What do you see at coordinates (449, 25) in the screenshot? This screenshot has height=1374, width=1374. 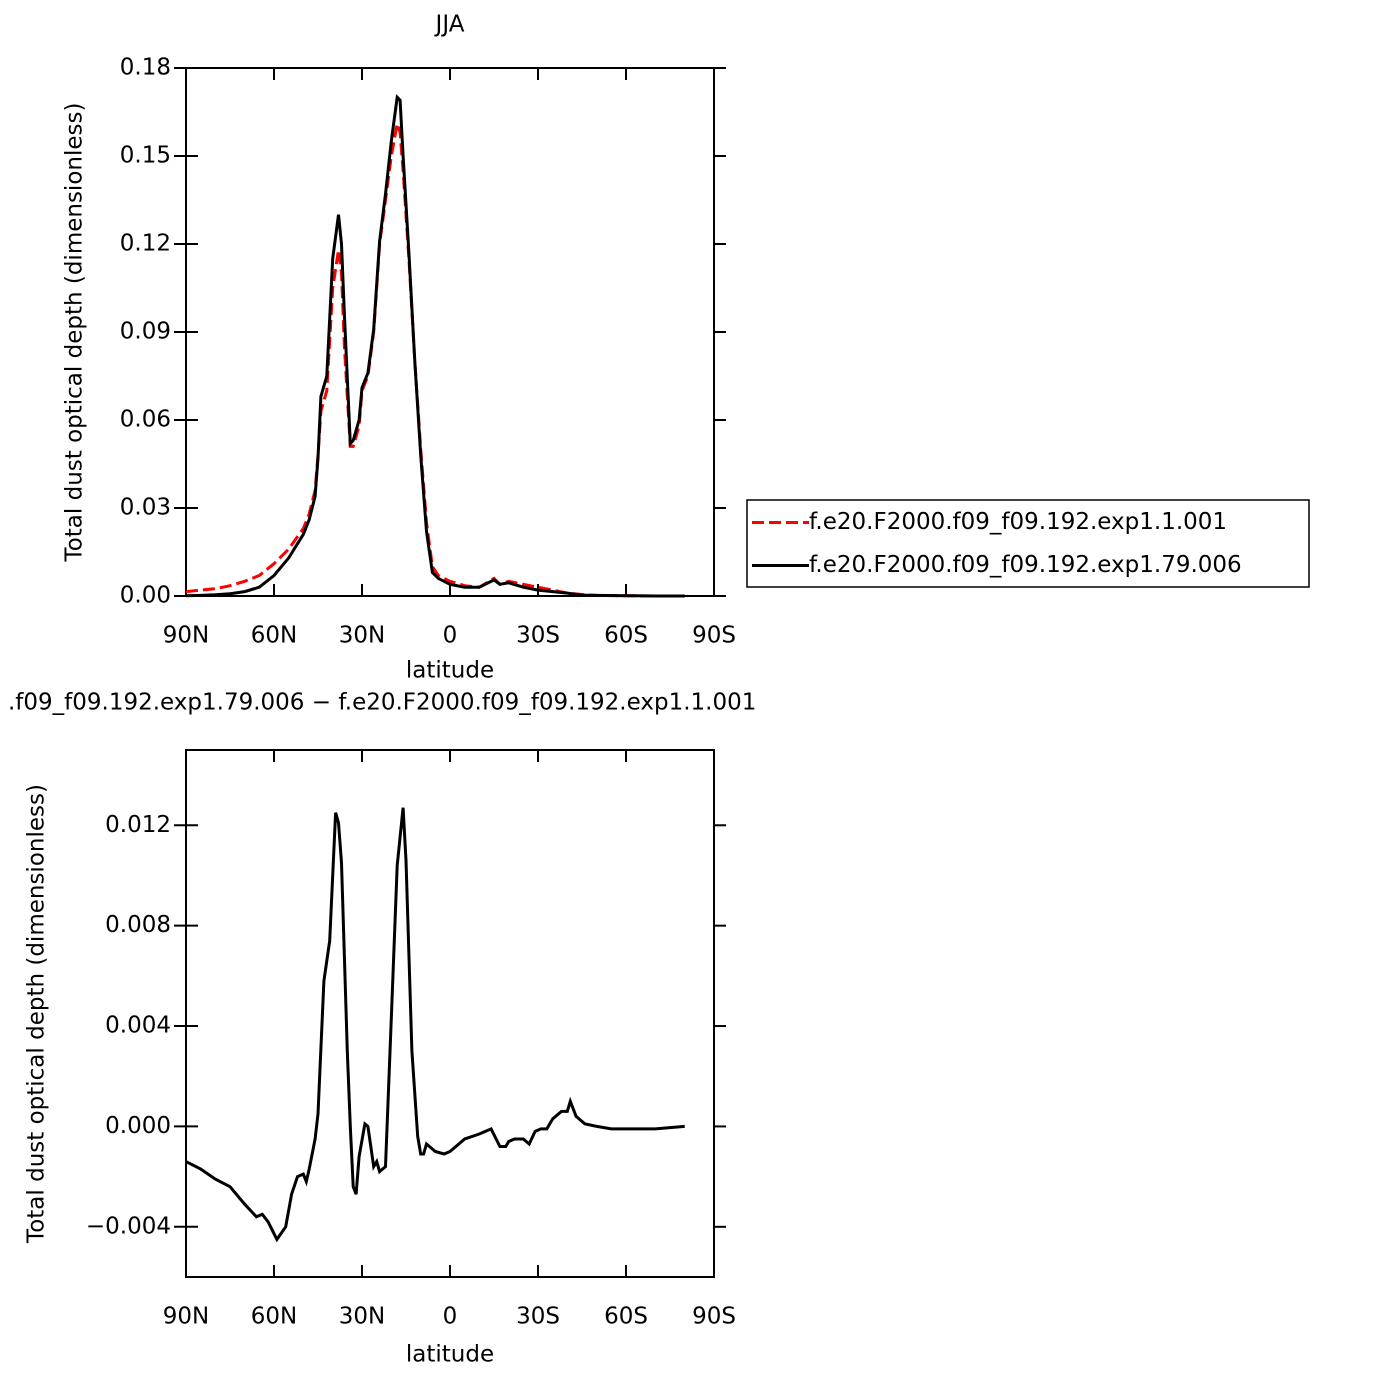 I see `chart-title: JJA` at bounding box center [449, 25].